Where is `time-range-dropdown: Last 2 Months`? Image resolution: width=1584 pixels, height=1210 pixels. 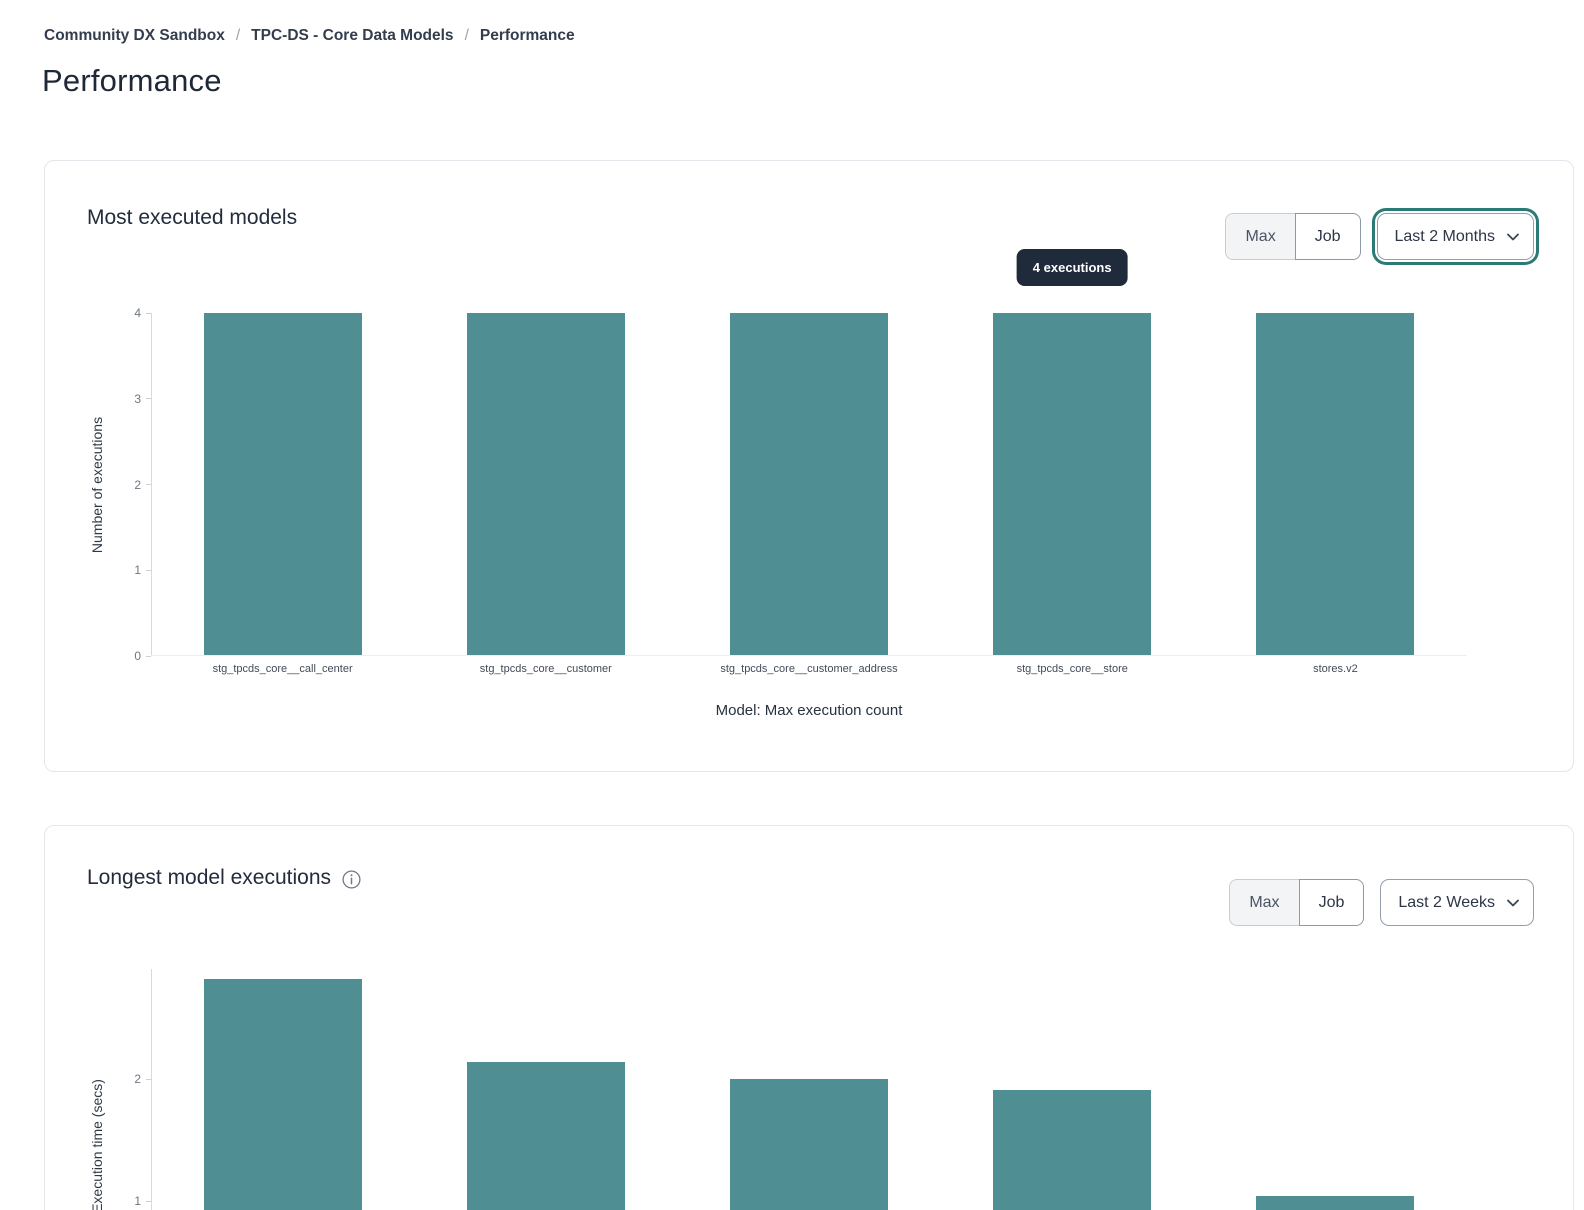 time-range-dropdown: Last 2 Months is located at coordinates (1455, 236).